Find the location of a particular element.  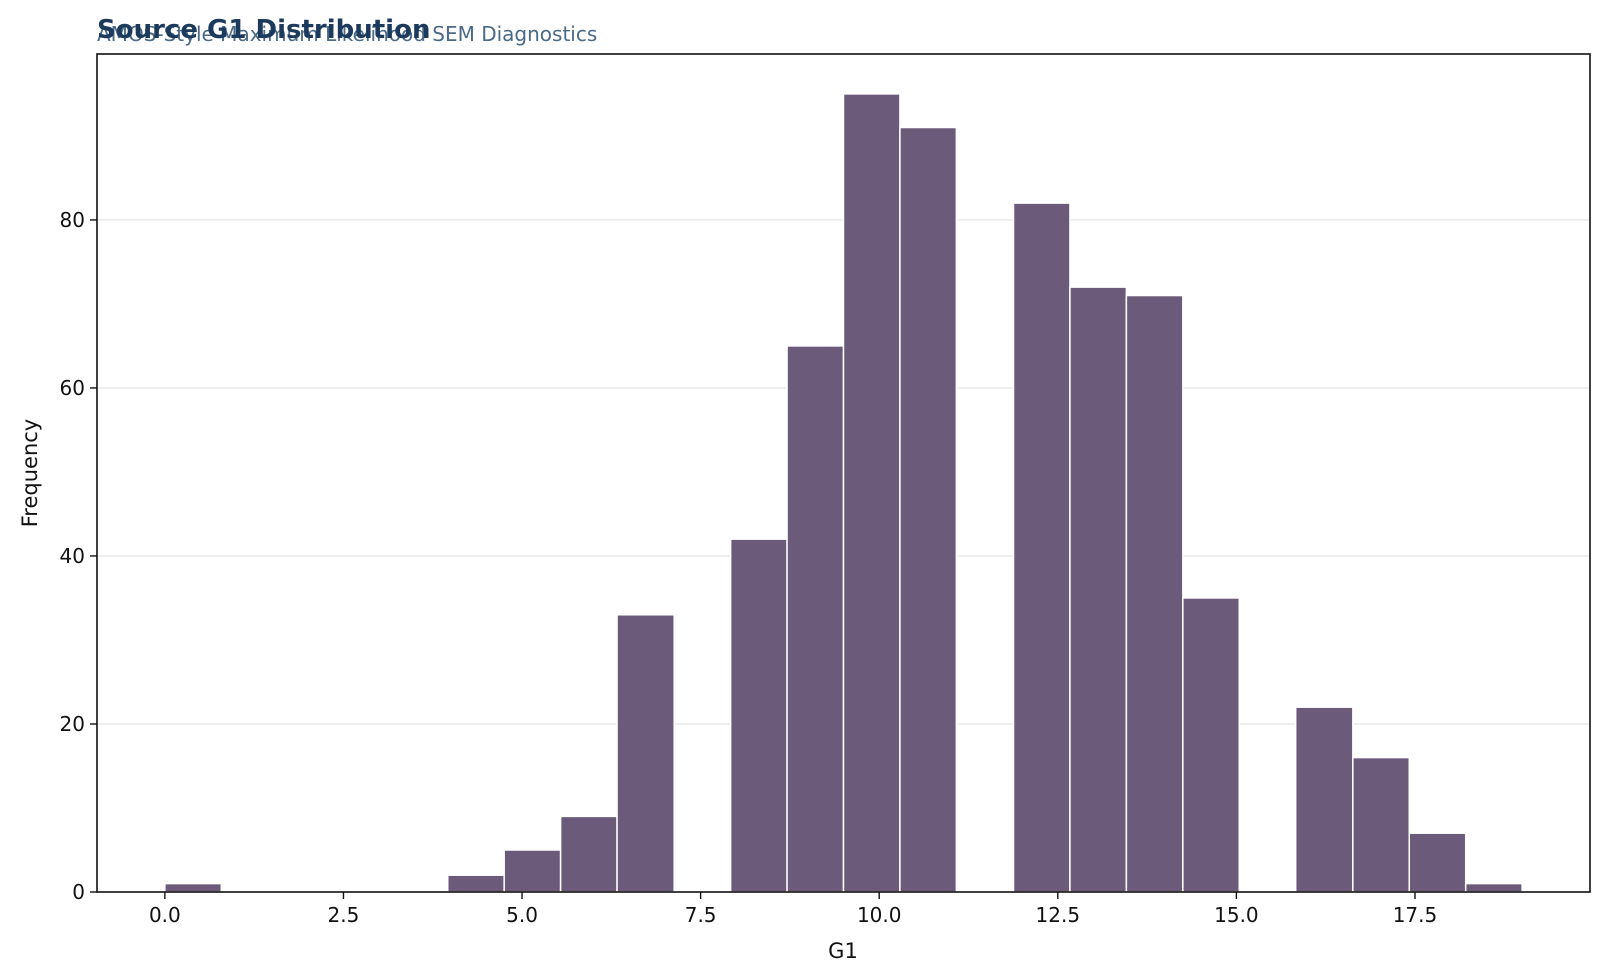

x-tick-label: 15.0 is located at coordinates (1236, 915).